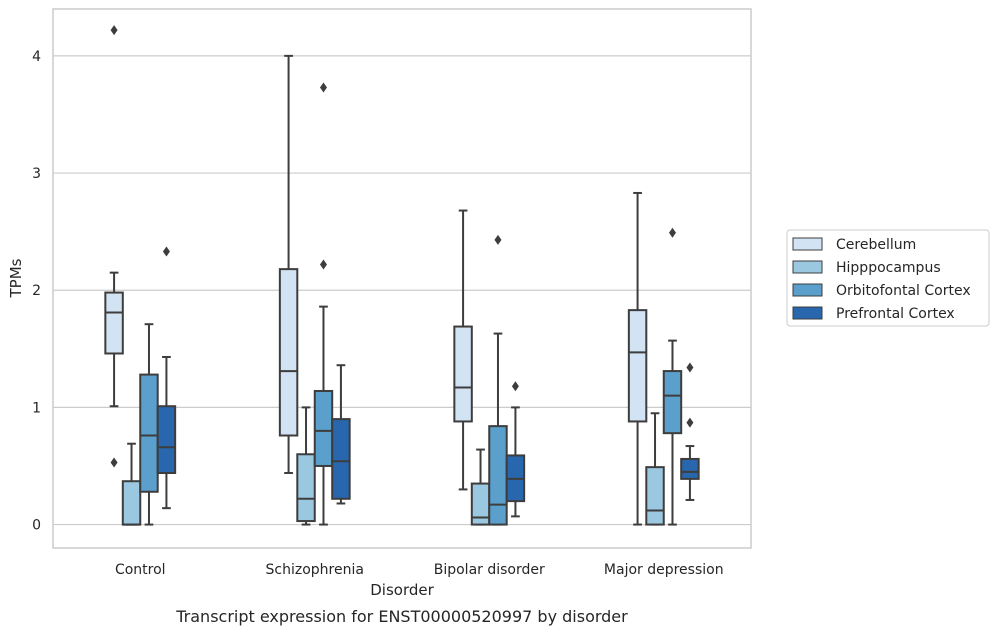 Image resolution: width=999 pixels, height=634 pixels. Describe the element at coordinates (36, 408) in the screenshot. I see `y-tick-label: 1` at that location.